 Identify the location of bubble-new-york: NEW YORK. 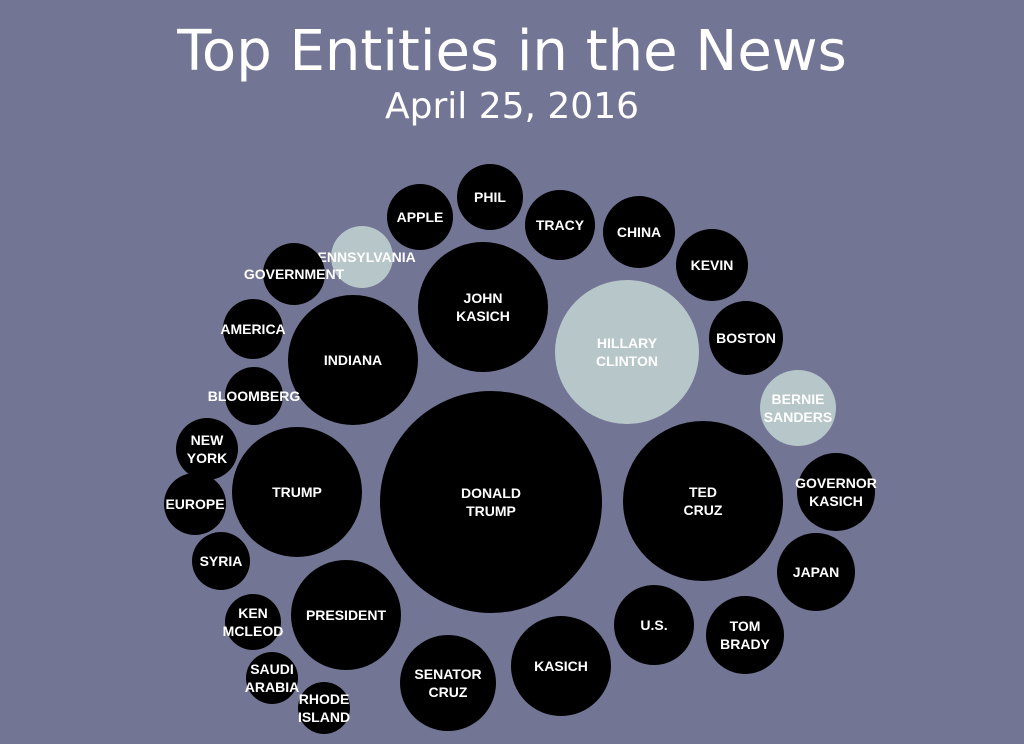
(207, 449).